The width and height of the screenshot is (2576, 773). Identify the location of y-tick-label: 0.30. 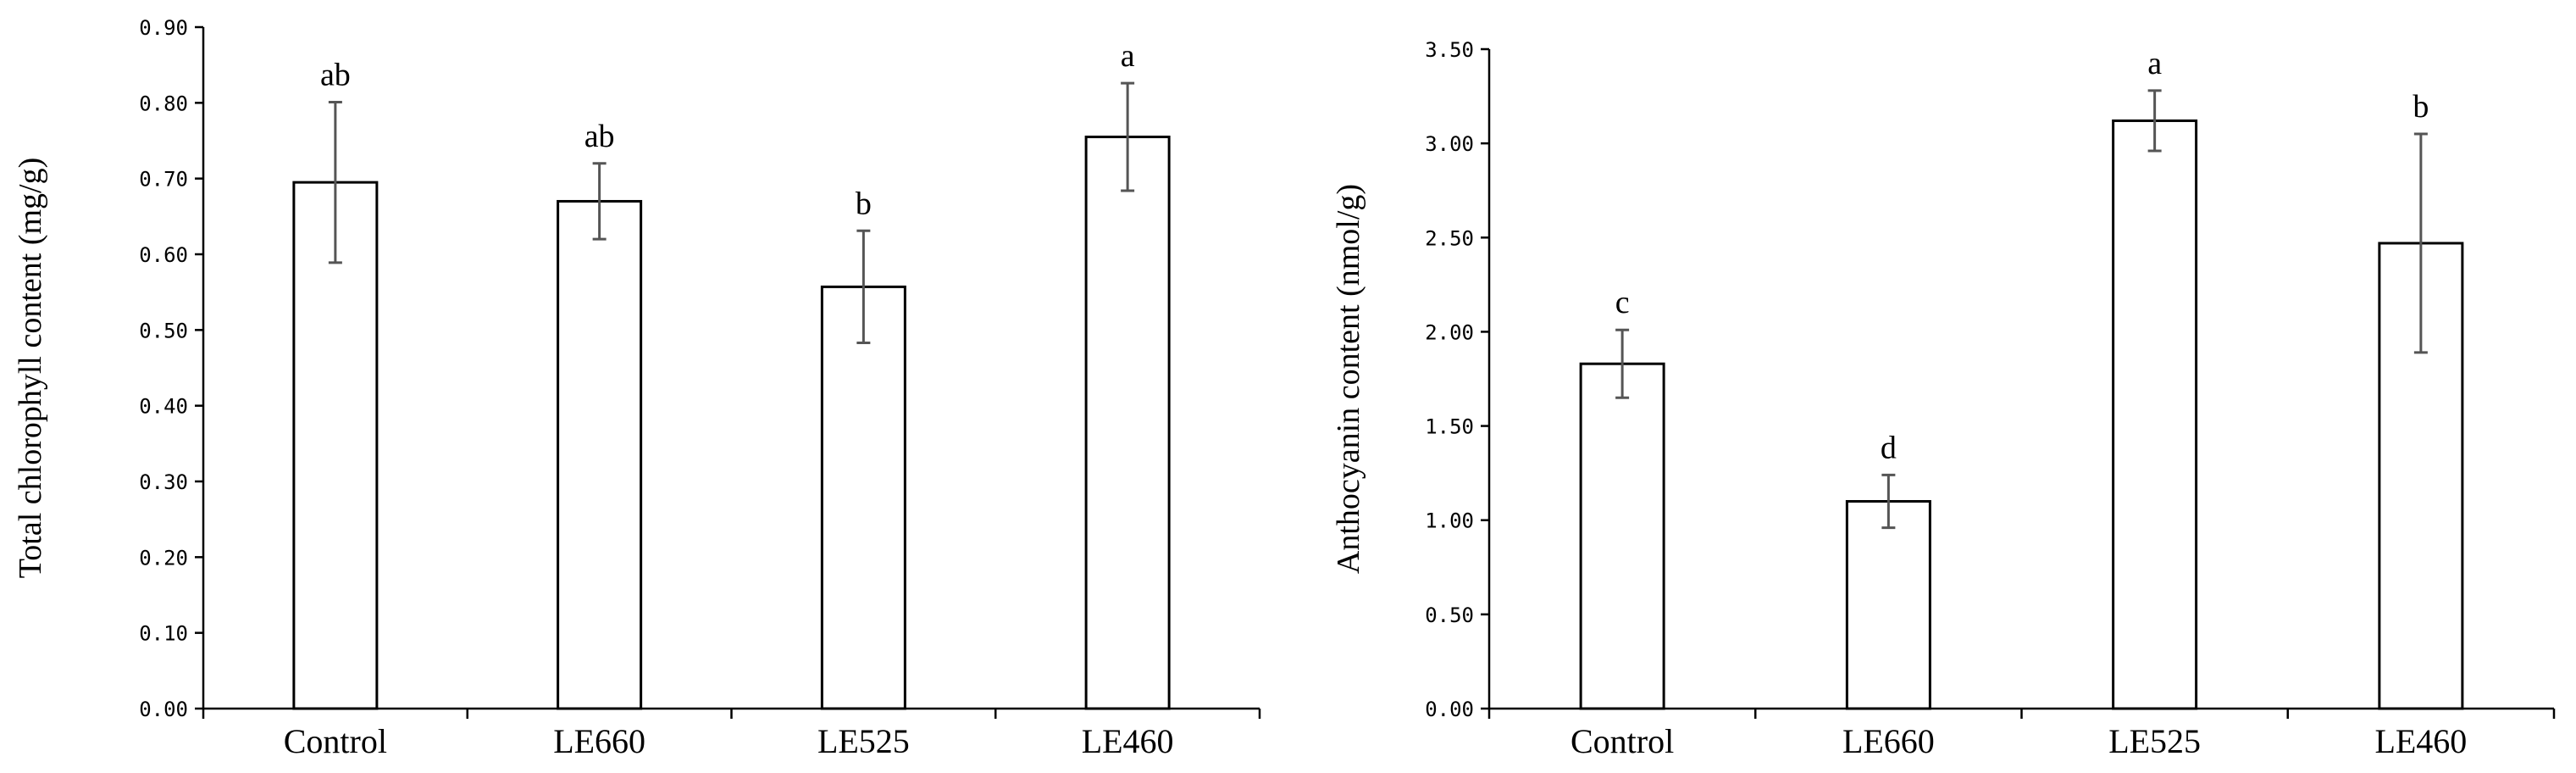
(163, 482).